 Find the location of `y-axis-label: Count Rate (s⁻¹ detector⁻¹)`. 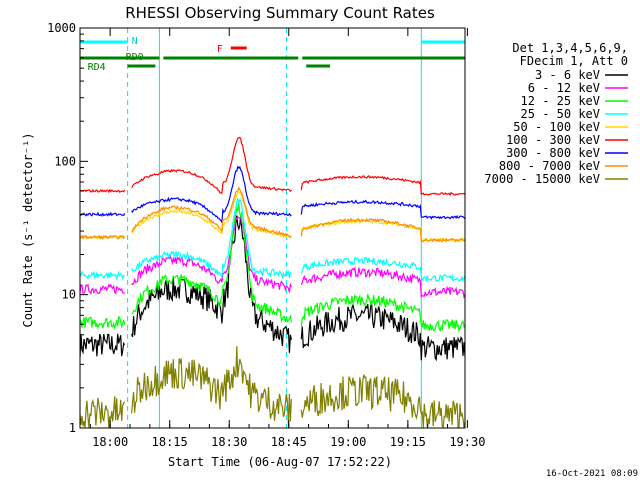

y-axis-label: Count Rate (s⁻¹ detector⁻¹) is located at coordinates (28, 229).